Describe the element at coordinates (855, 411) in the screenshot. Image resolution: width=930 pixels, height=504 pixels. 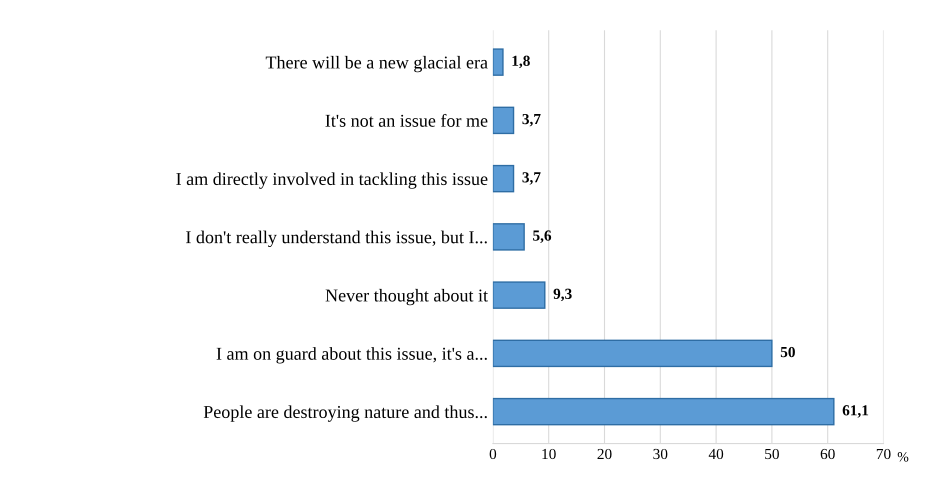
I see `data-label: 61,1` at that location.